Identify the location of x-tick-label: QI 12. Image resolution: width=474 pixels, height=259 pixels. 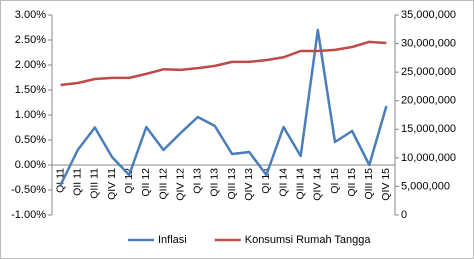
(129, 181).